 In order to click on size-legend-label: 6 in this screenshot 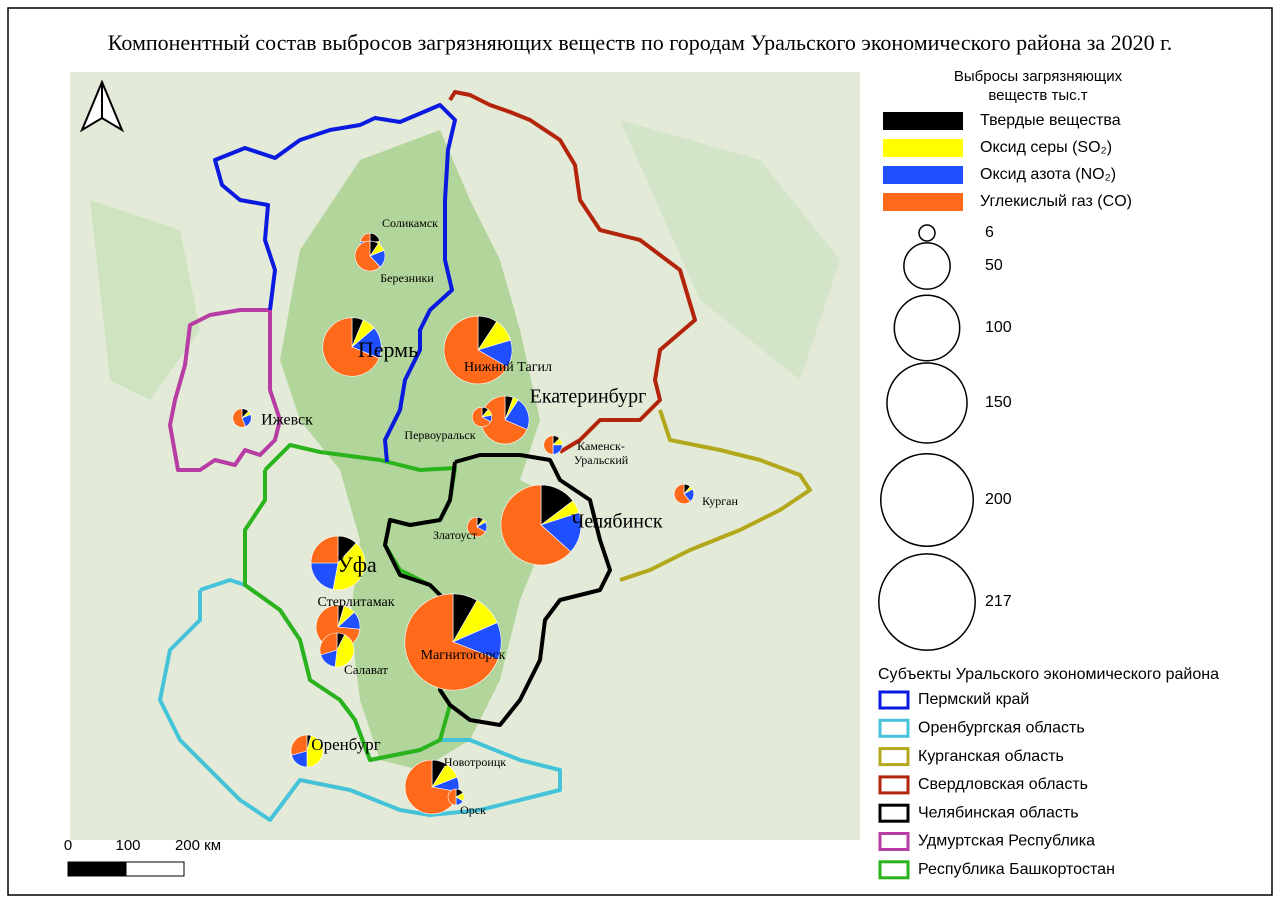, I will do `click(989, 232)`.